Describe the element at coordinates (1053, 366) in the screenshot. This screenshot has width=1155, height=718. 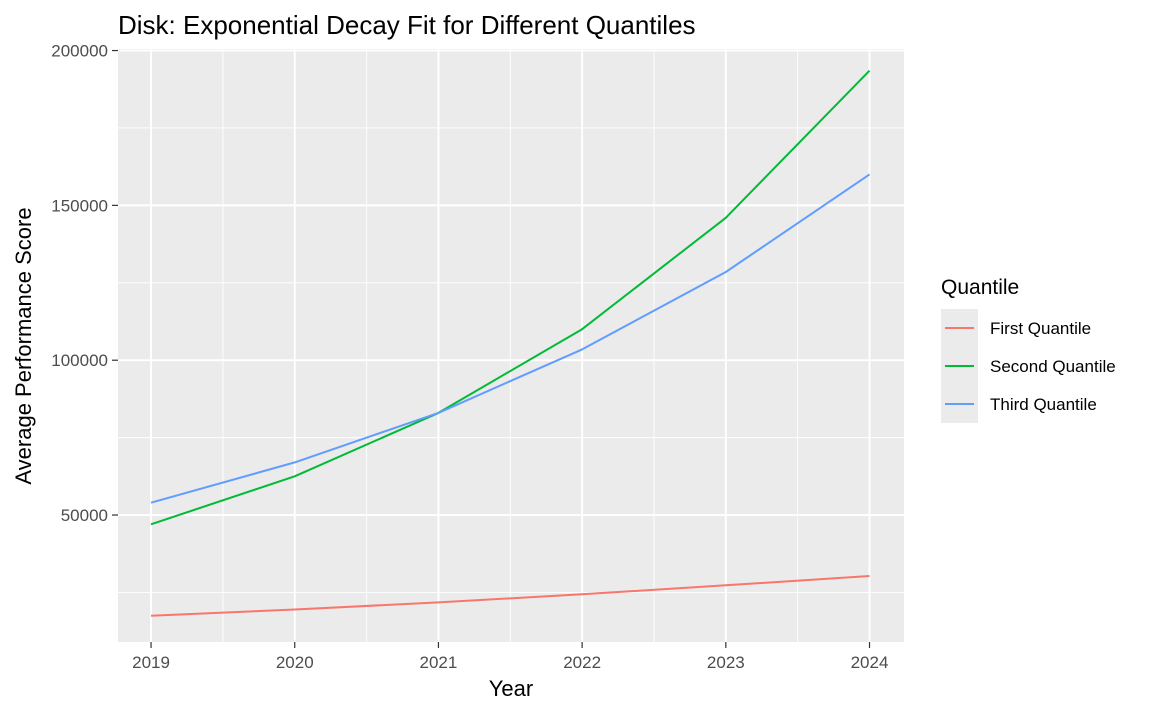
I see `legend-label: Second Quantile` at that location.